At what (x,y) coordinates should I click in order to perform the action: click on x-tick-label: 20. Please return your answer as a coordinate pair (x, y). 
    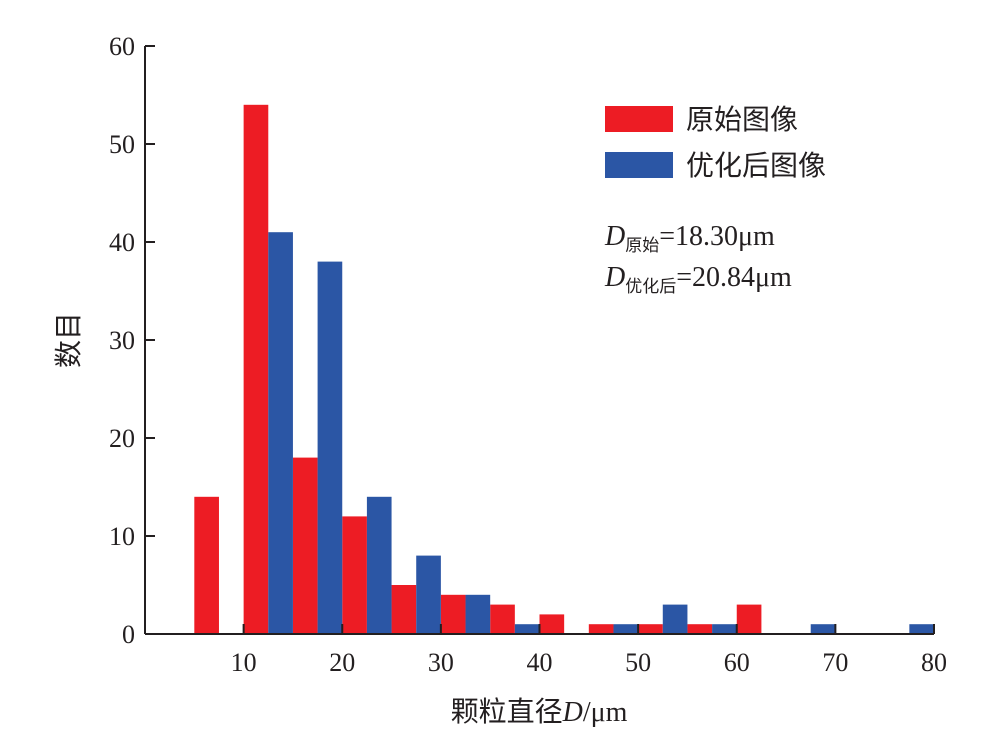
    Looking at the image, I should click on (342, 662).